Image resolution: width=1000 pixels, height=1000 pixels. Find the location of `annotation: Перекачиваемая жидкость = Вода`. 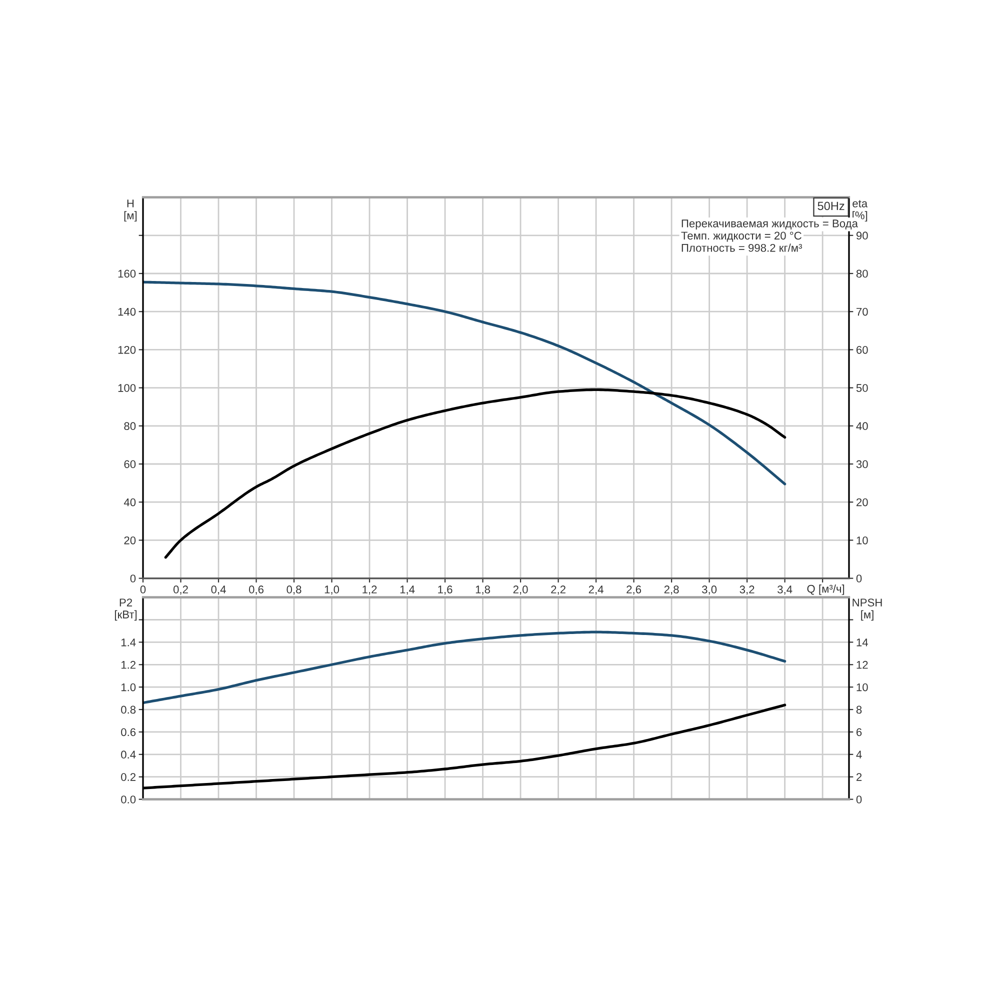

annotation: Перекачиваемая жидкость = Вода is located at coordinates (770, 225).